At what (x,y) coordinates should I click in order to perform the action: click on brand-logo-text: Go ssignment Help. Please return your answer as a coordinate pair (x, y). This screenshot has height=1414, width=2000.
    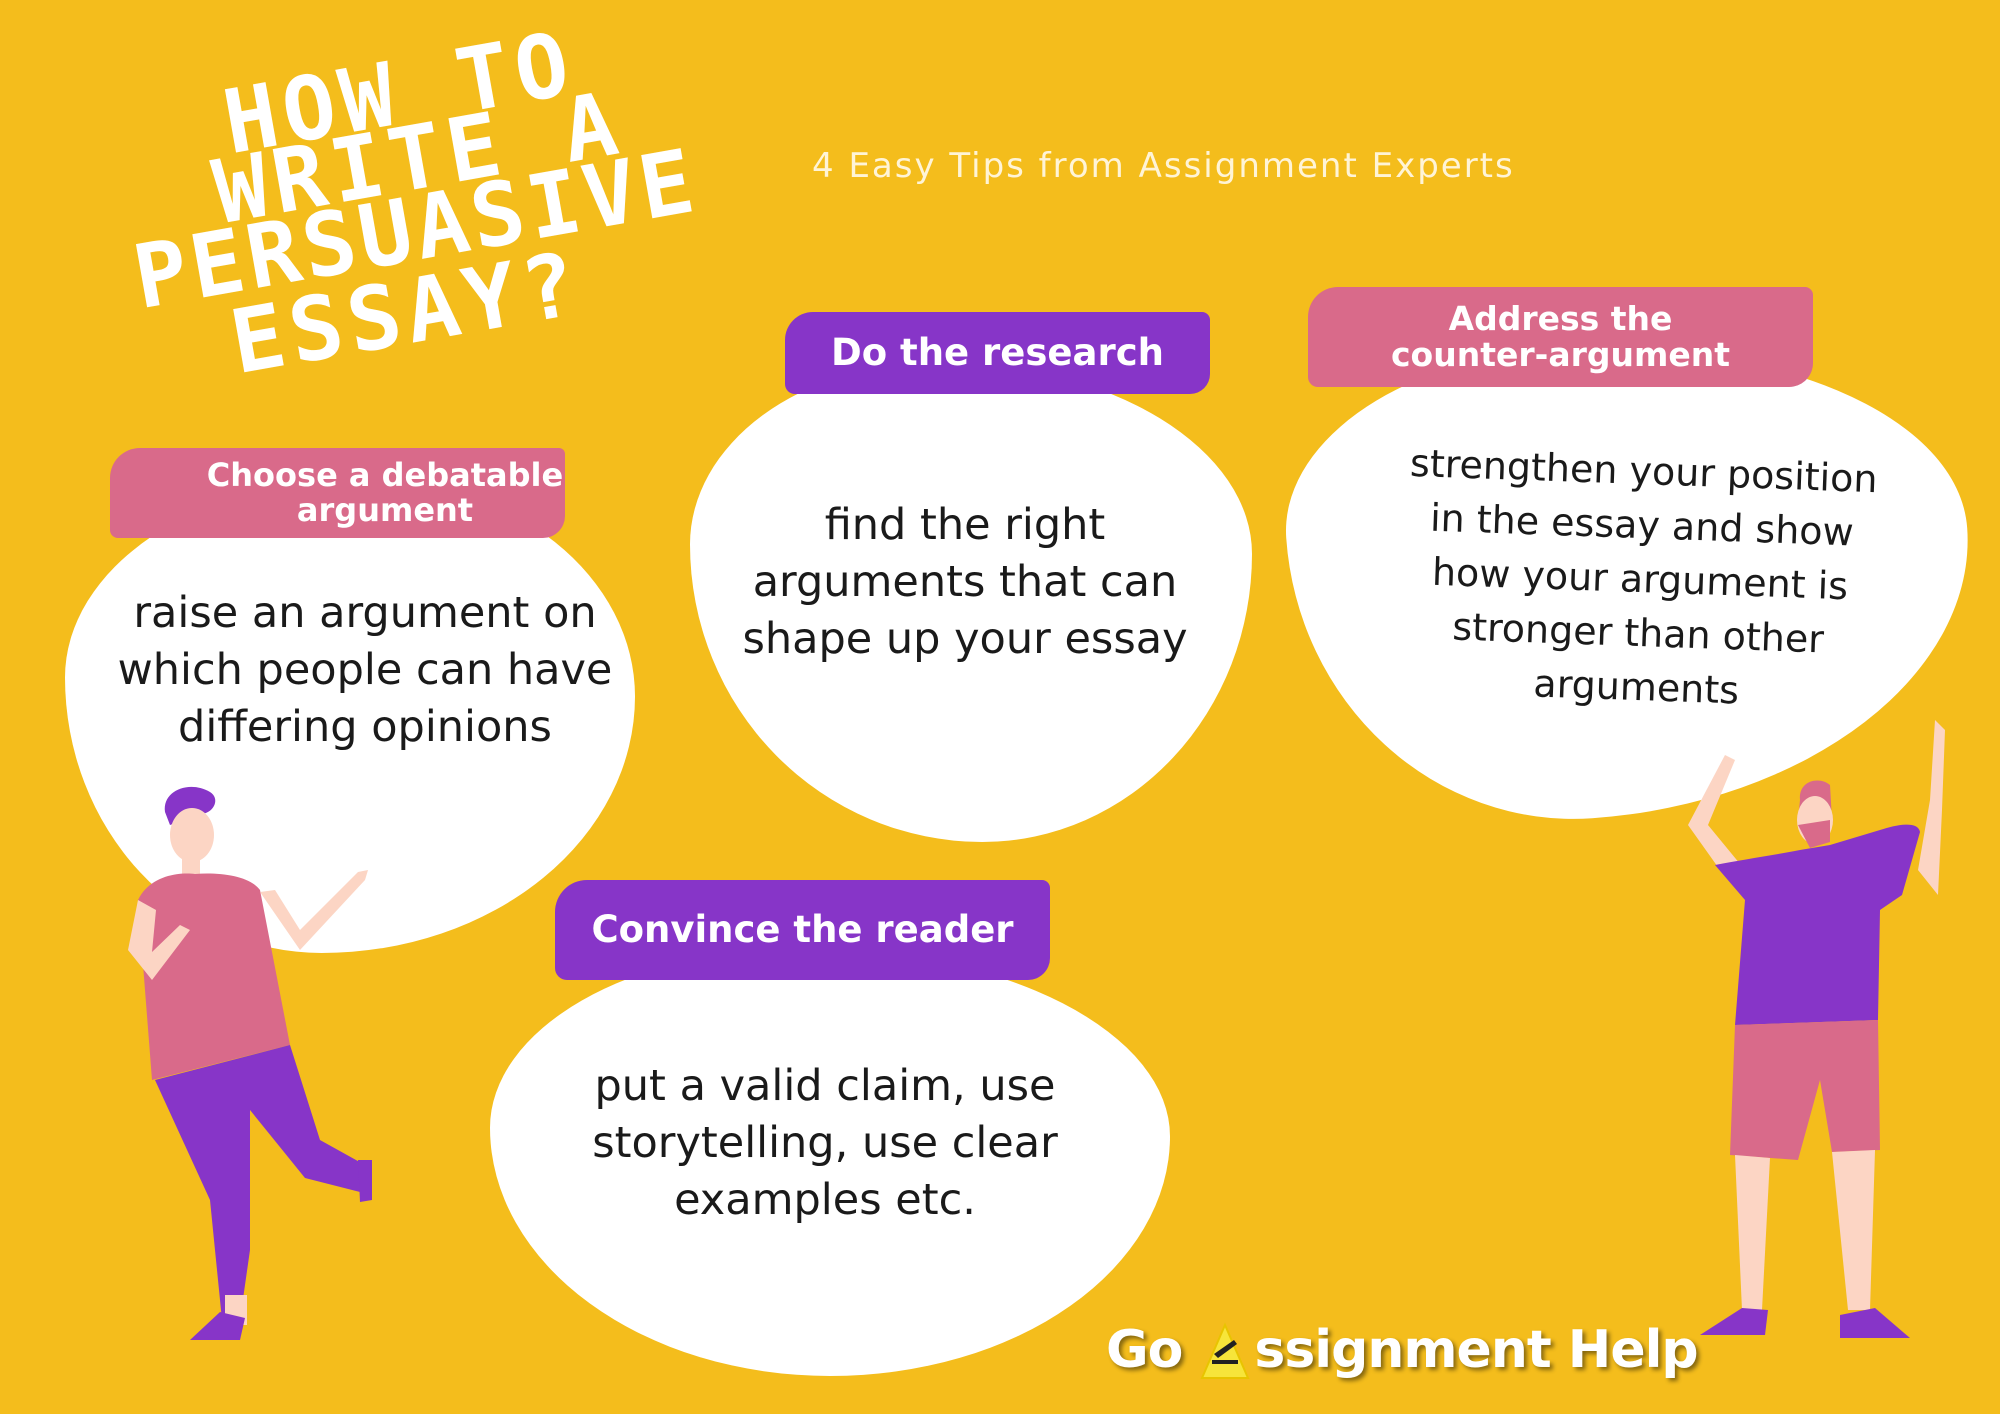
    Looking at the image, I should click on (1402, 1350).